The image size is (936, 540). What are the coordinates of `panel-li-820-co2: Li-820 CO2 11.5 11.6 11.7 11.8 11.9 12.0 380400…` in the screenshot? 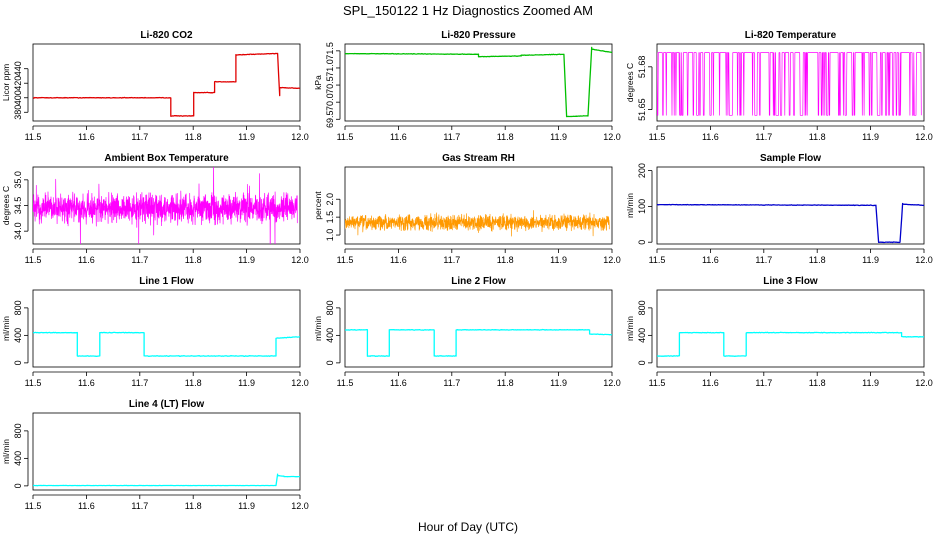 It's located at (155, 86).